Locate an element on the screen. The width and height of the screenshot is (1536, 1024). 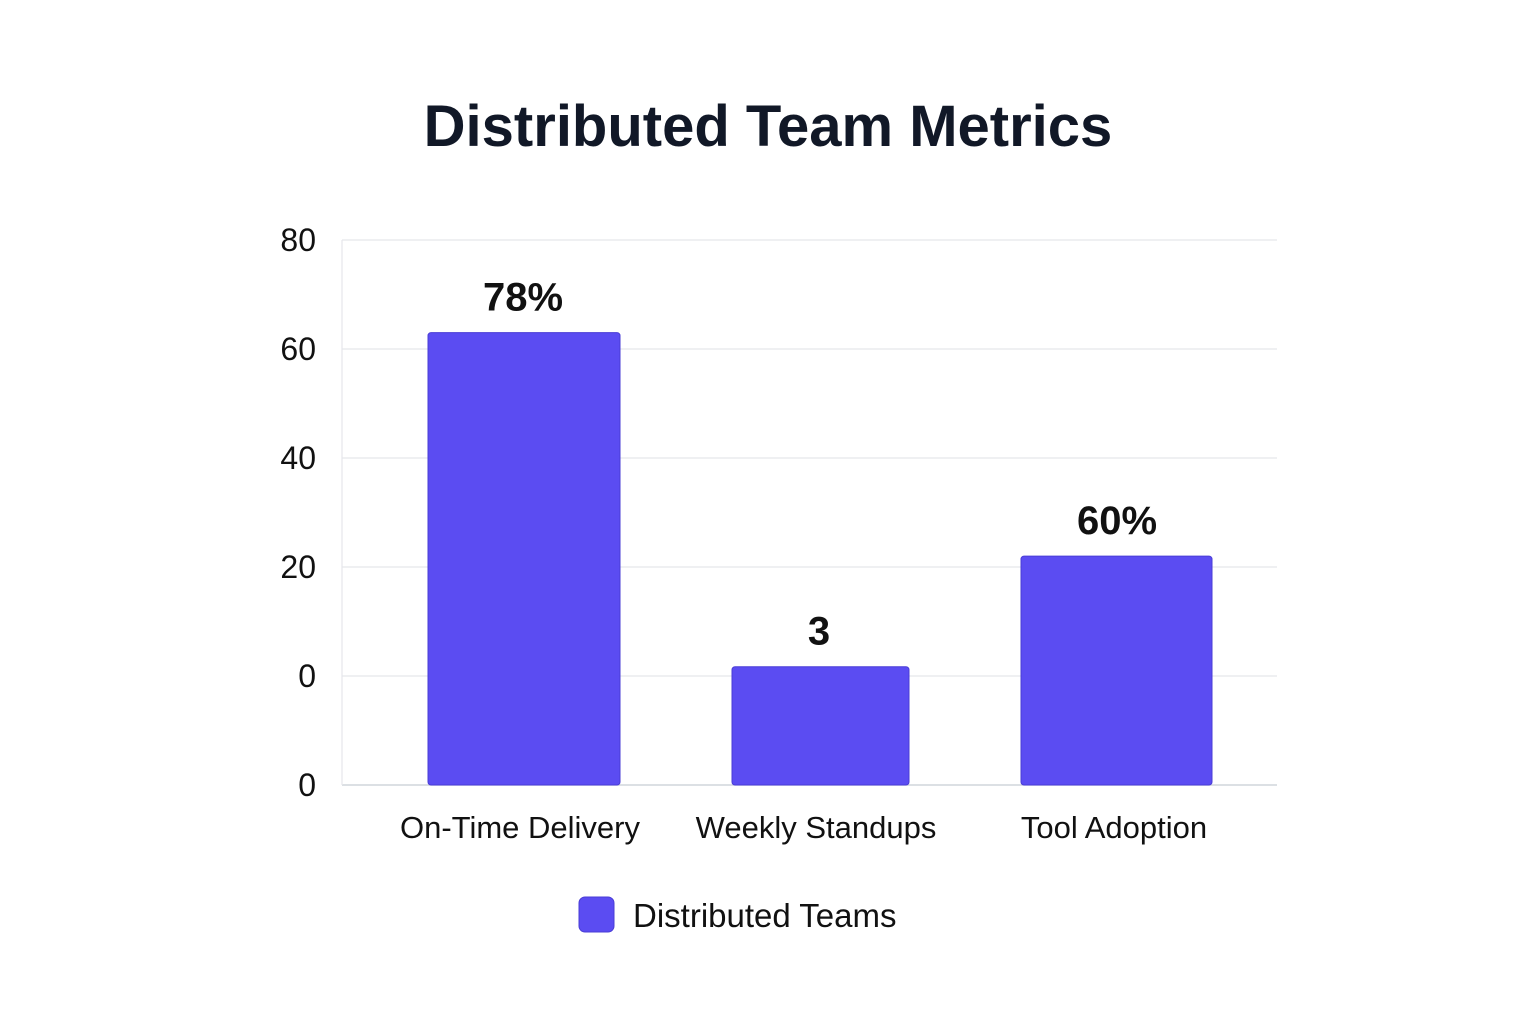
y-tick-label: 60 is located at coordinates (298, 349).